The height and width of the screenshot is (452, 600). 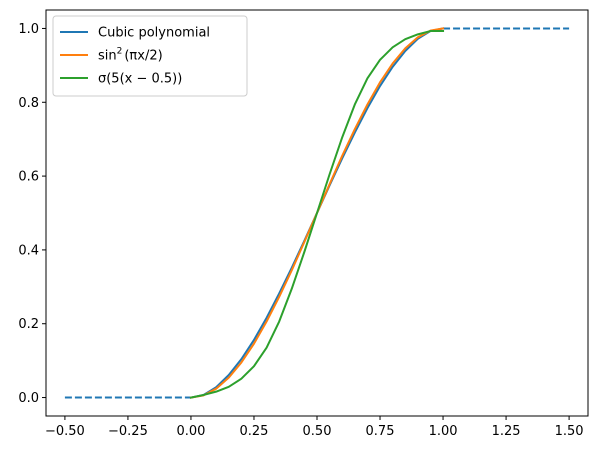 I want to click on legend-box, so click(x=150, y=56).